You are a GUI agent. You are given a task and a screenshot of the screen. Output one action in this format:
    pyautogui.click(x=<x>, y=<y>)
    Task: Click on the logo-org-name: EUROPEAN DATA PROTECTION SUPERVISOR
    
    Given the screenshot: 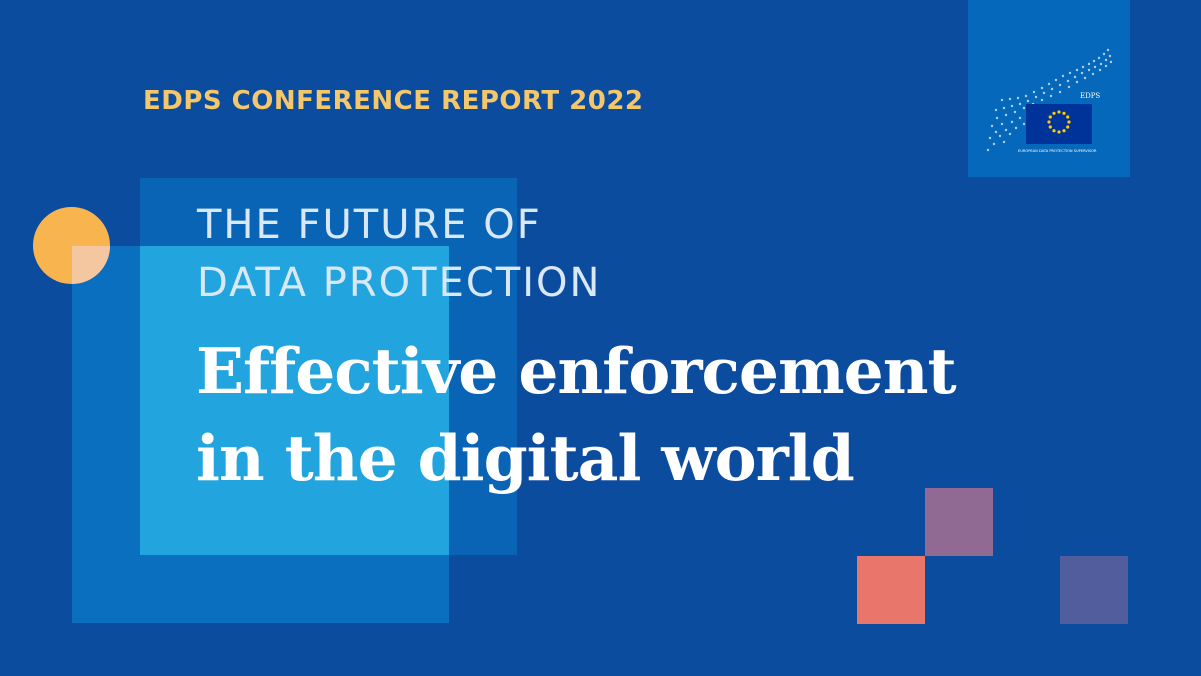 What is the action you would take?
    pyautogui.click(x=1057, y=151)
    